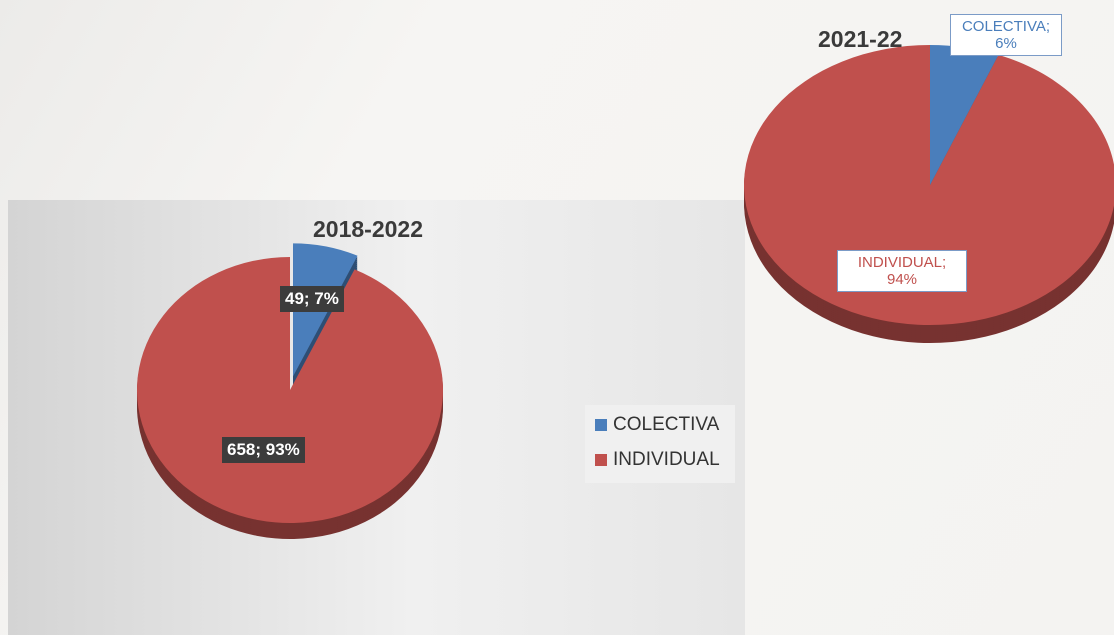 Image resolution: width=1114 pixels, height=635 pixels. What do you see at coordinates (666, 459) in the screenshot?
I see `legend-label: INDIVIDUAL` at bounding box center [666, 459].